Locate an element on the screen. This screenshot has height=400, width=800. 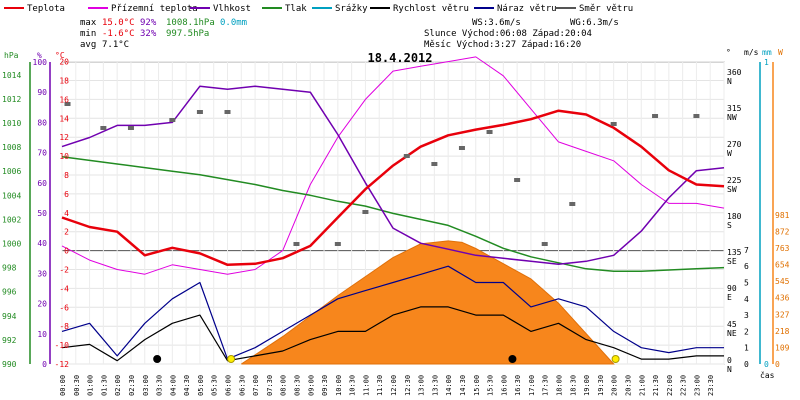
tick-direction-name: SE is located at coordinates (732, 261).